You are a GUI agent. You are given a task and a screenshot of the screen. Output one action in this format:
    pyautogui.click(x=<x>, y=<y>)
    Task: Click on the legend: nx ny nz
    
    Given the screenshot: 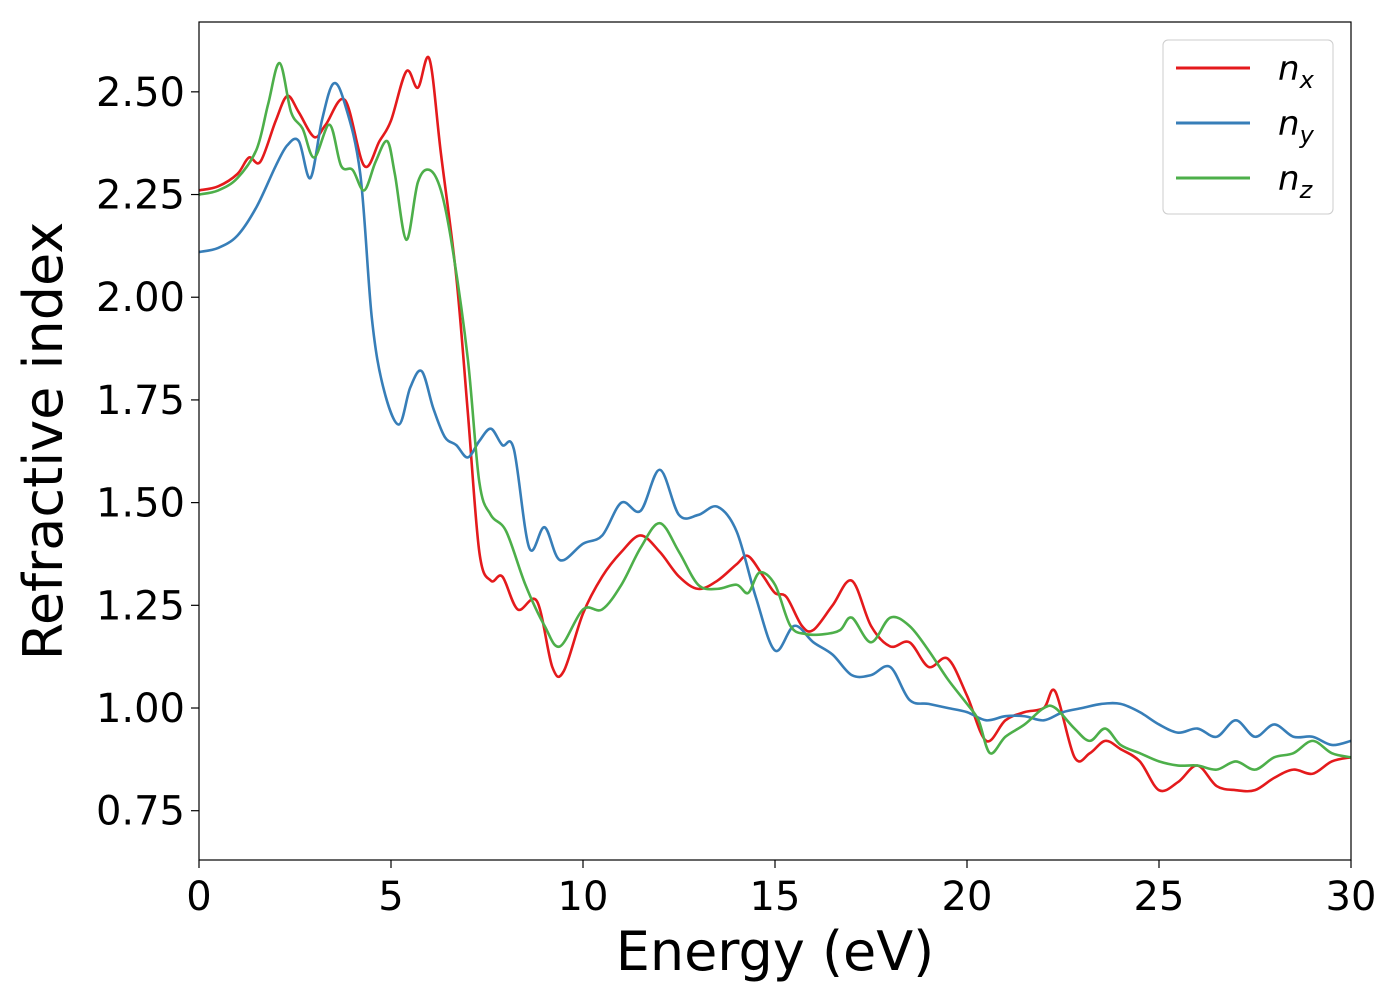 What is the action you would take?
    pyautogui.click(x=1248, y=127)
    